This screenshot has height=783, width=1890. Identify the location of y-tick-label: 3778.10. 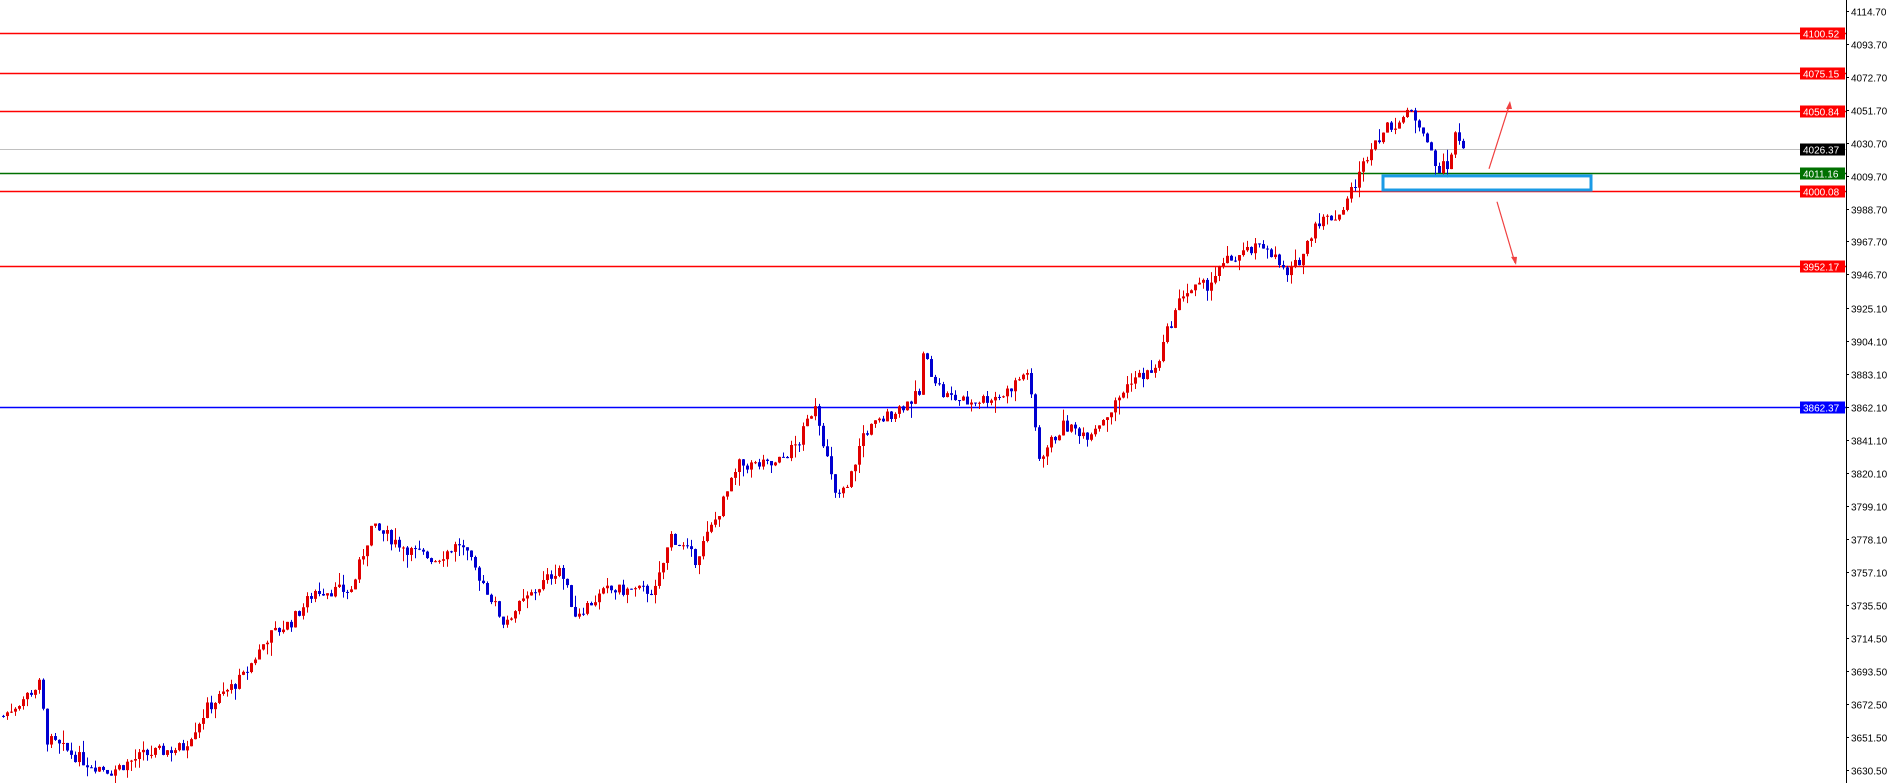
(1869, 541).